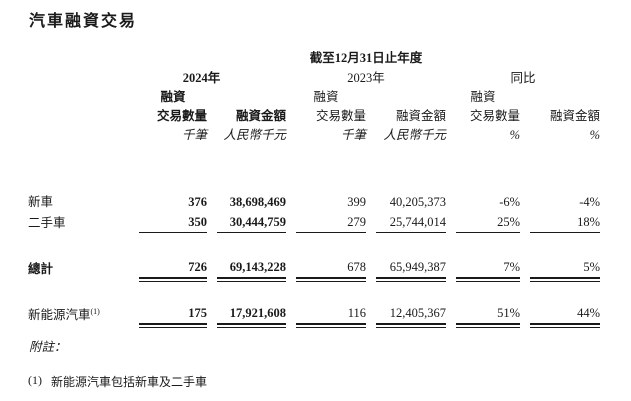 The width and height of the screenshot is (631, 401). I want to click on table-cell: -6%, so click(510, 202).